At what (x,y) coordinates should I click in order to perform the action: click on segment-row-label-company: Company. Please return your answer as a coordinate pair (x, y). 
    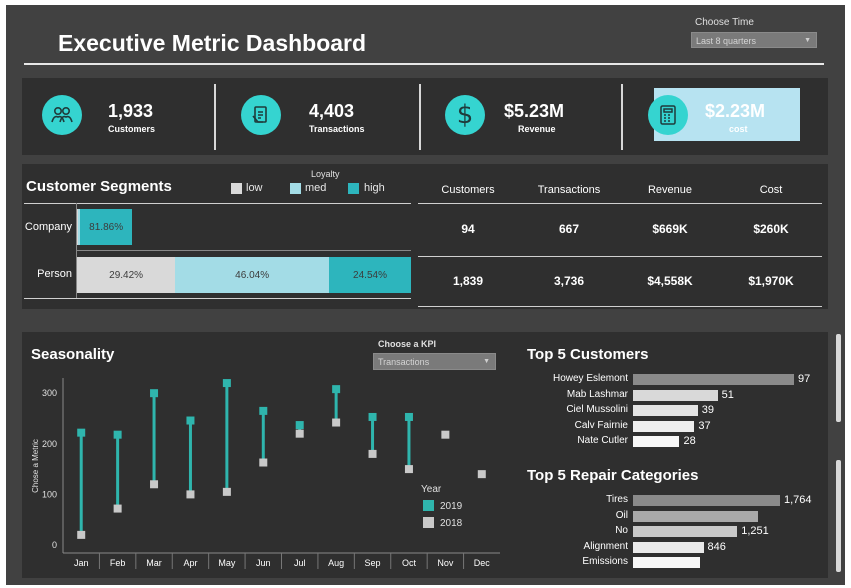
    Looking at the image, I should click on (48, 227).